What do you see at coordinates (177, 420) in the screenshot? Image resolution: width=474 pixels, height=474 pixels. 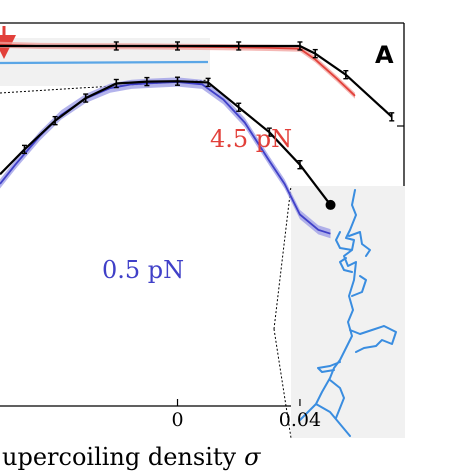 I see `x-tick-label-0: 0` at bounding box center [177, 420].